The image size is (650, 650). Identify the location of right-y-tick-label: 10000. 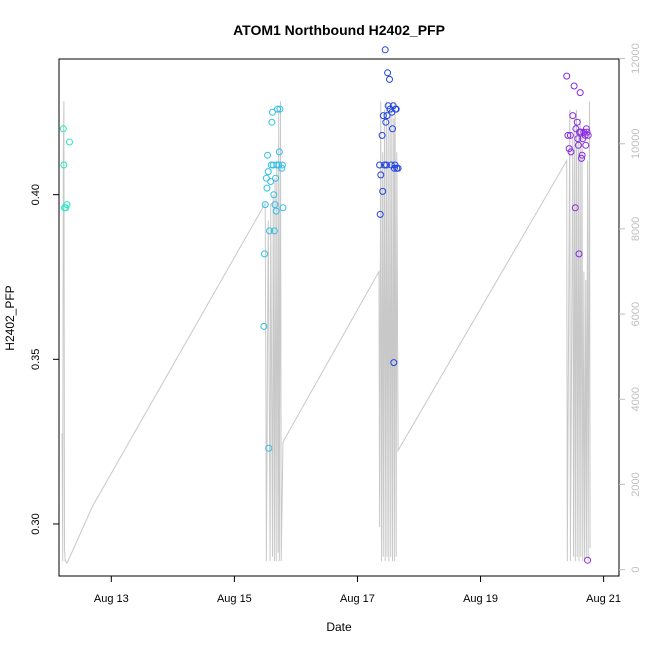
(636, 143).